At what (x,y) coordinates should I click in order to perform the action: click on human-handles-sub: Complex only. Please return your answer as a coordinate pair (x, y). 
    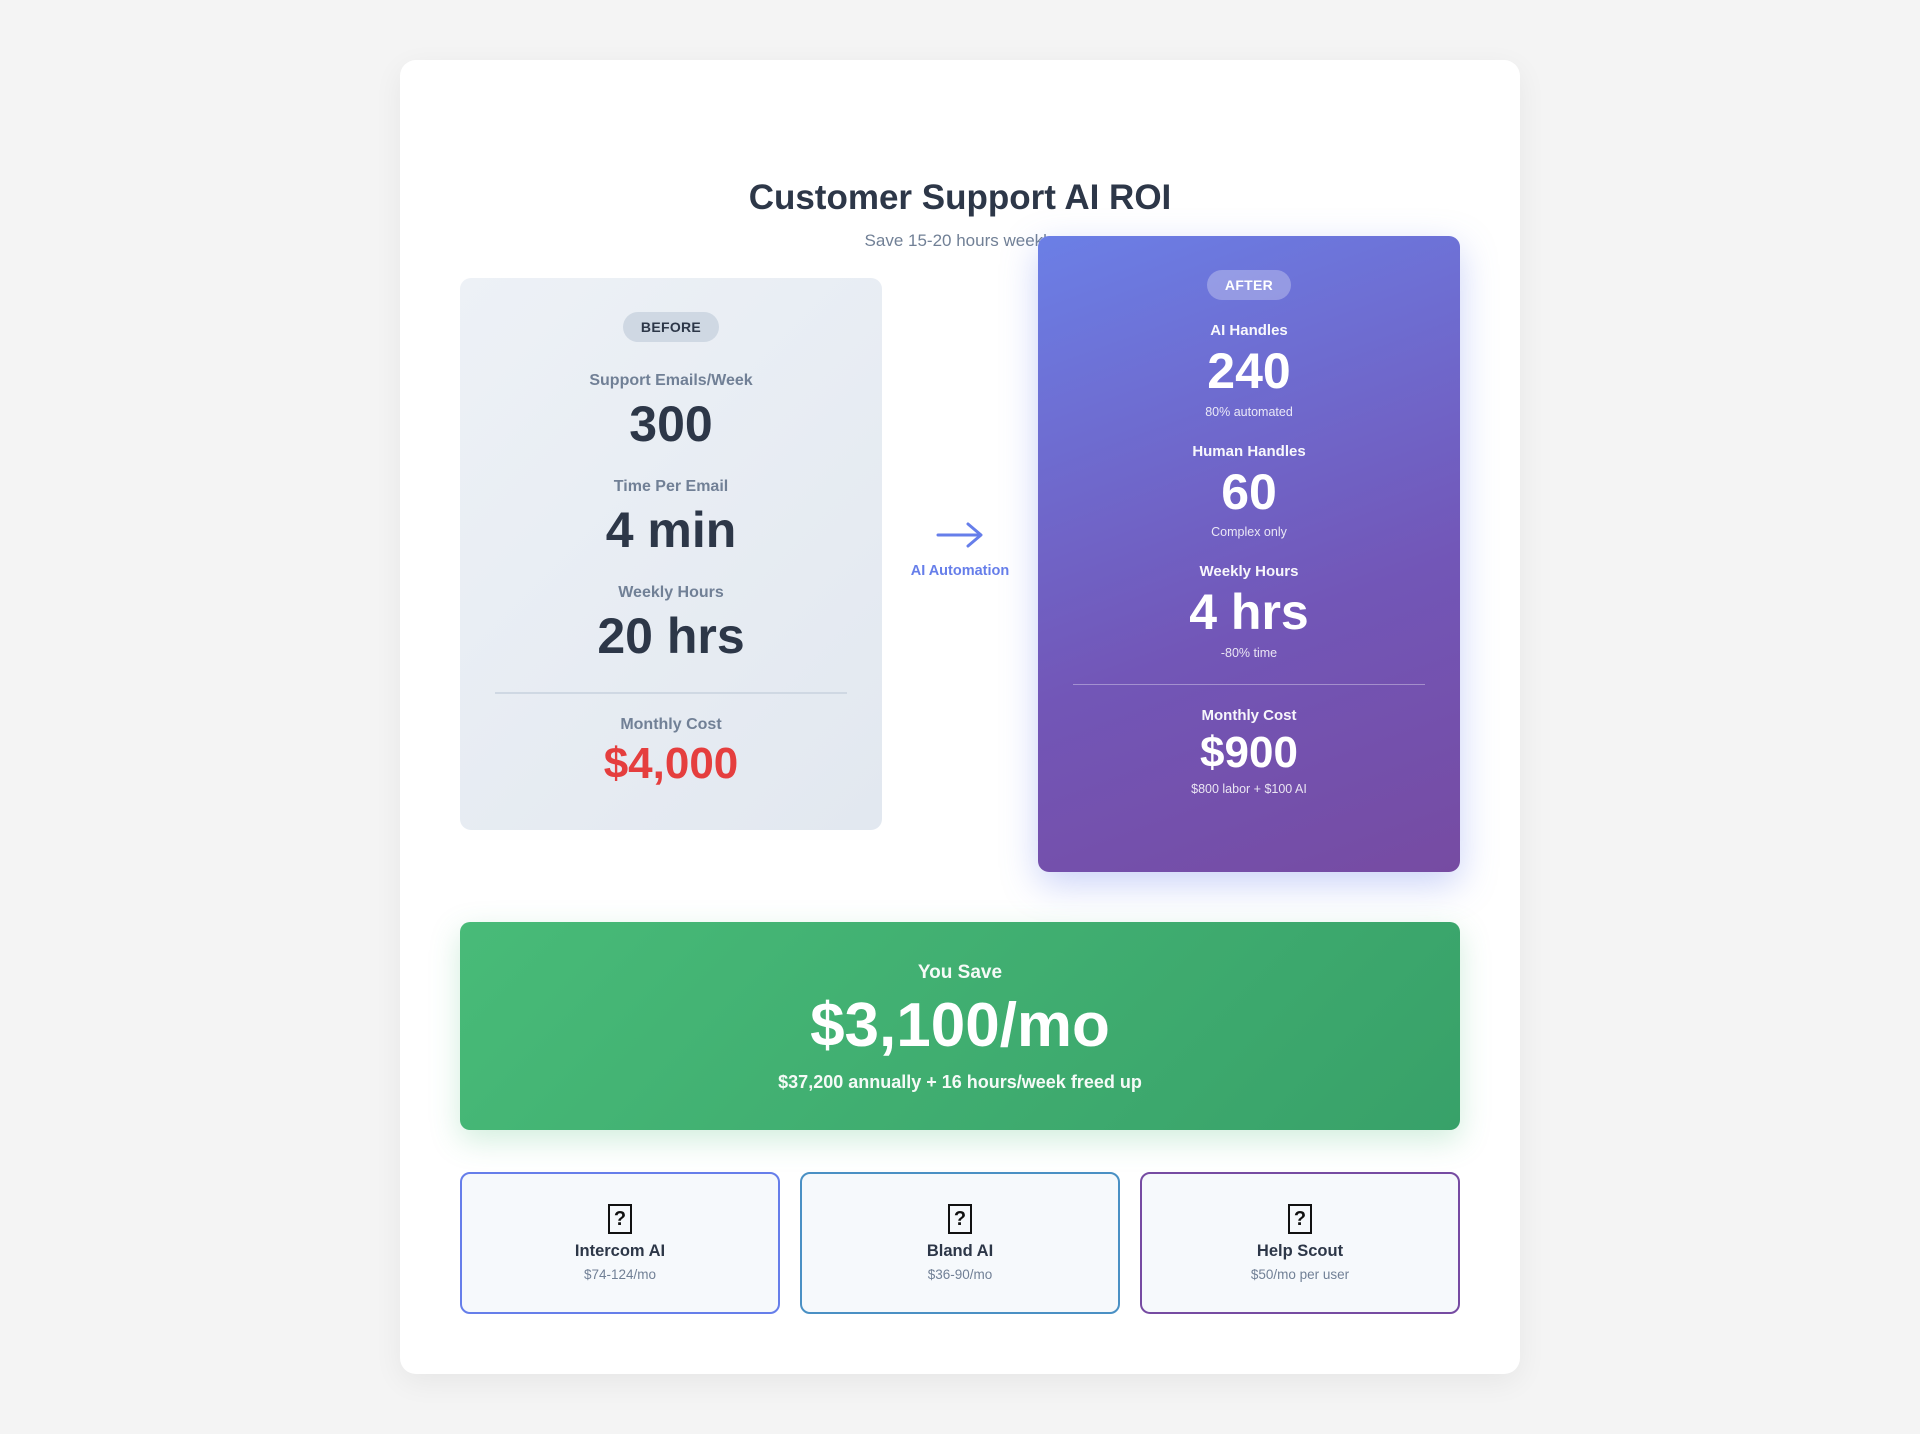
    Looking at the image, I should click on (1249, 532).